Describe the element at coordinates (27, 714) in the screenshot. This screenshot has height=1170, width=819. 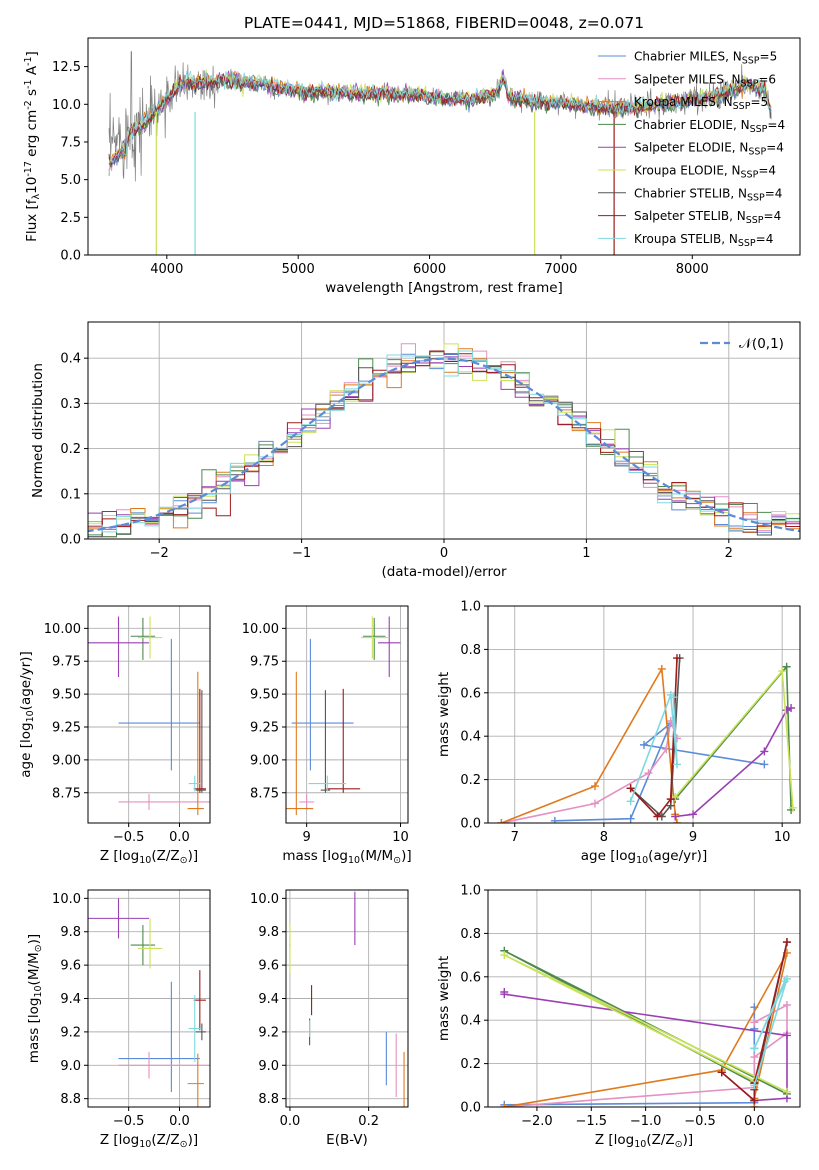
I see `y-axis-label: age [log10(age/yr)]` at that location.